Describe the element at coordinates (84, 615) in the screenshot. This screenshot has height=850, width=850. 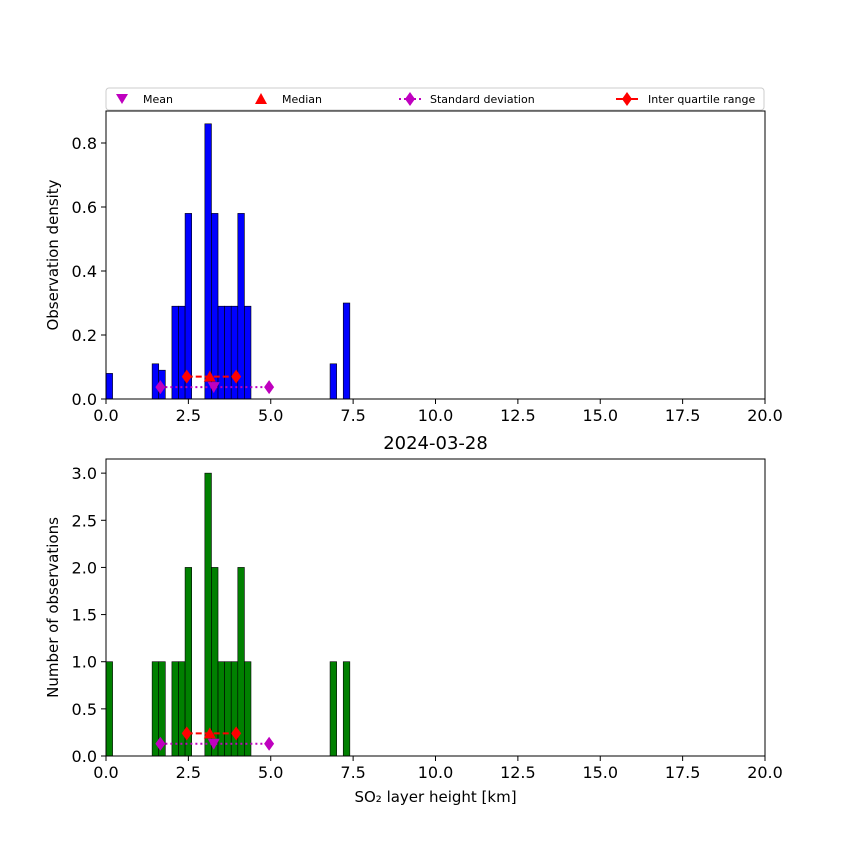
I see `y-tick-label: 1.5` at that location.